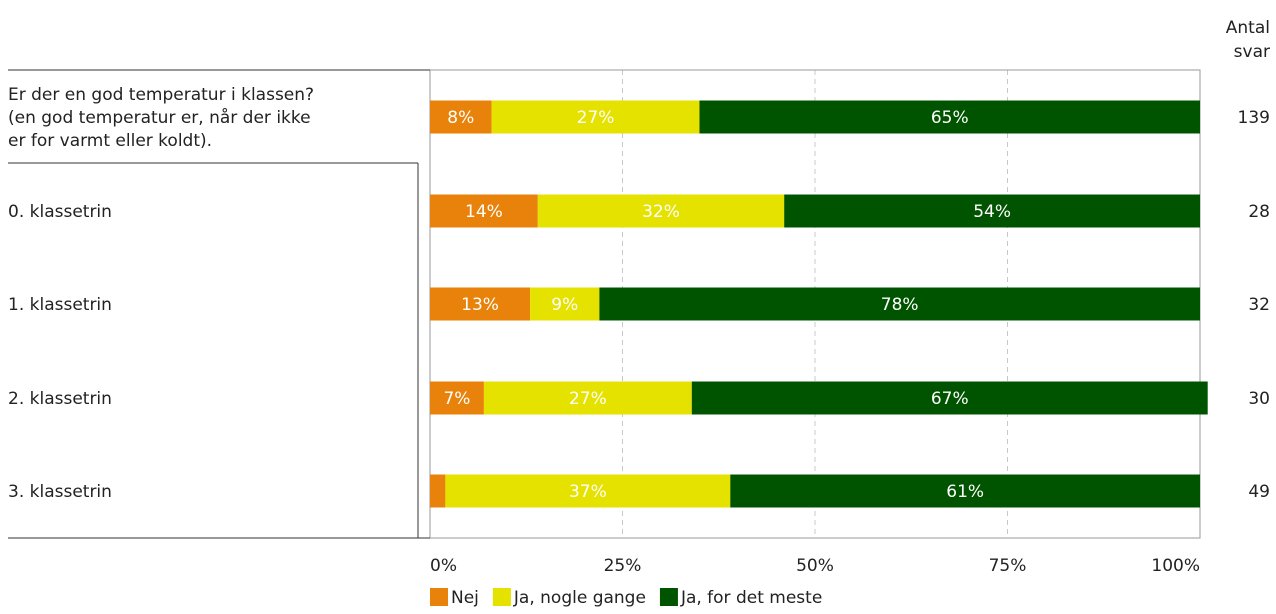 This screenshot has height=614, width=1276. What do you see at coordinates (465, 598) in the screenshot?
I see `legend-label: Nej` at bounding box center [465, 598].